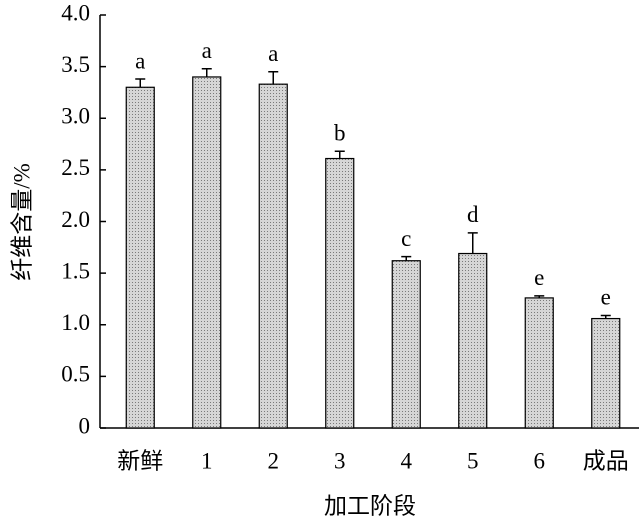 The height and width of the screenshot is (530, 639). What do you see at coordinates (540, 460) in the screenshot?
I see `x-tick-label: 6` at bounding box center [540, 460].